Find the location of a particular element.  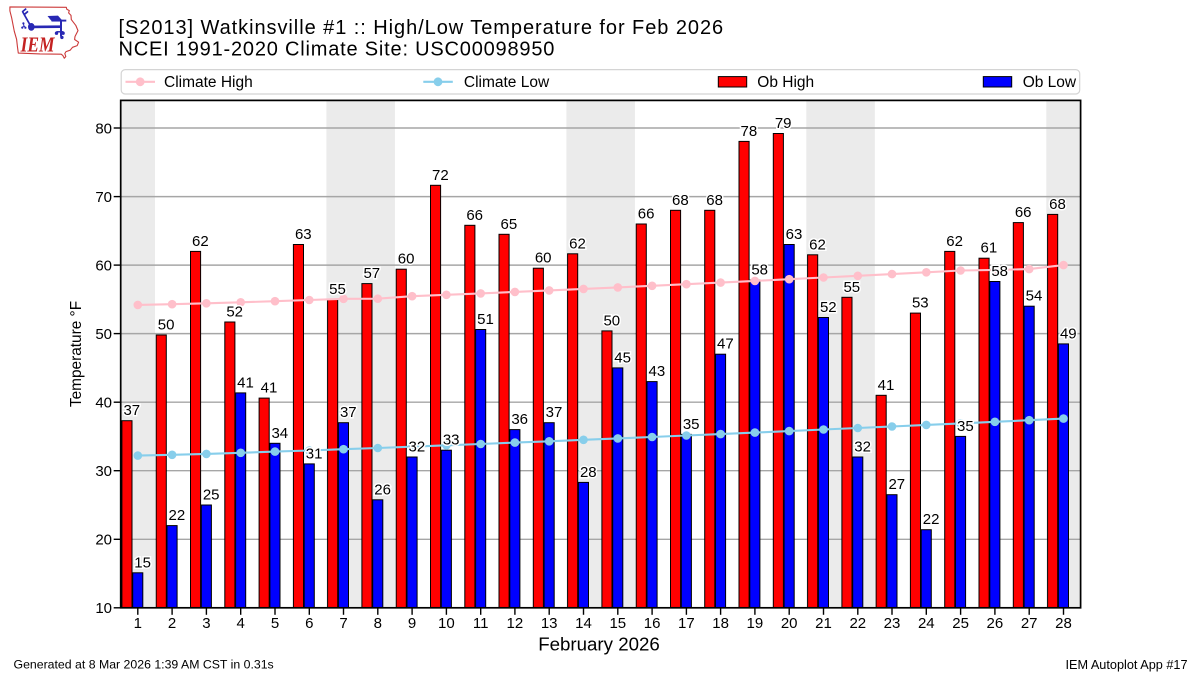

svg-text: 34 is located at coordinates (279, 433).